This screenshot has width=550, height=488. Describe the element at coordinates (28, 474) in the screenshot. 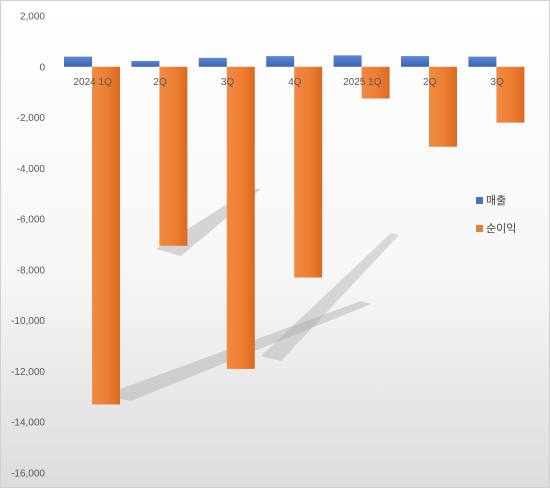

I see `y-tick-label: -16,000` at that location.